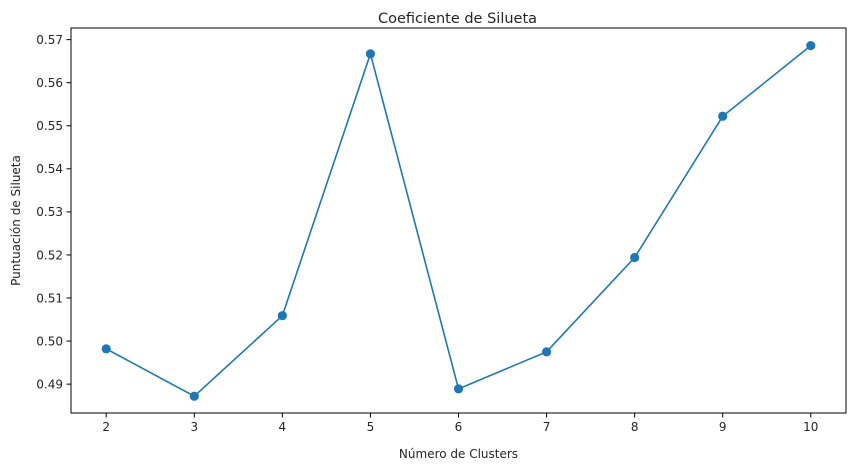  Describe the element at coordinates (723, 427) in the screenshot. I see `x-tick-label: 9` at that location.